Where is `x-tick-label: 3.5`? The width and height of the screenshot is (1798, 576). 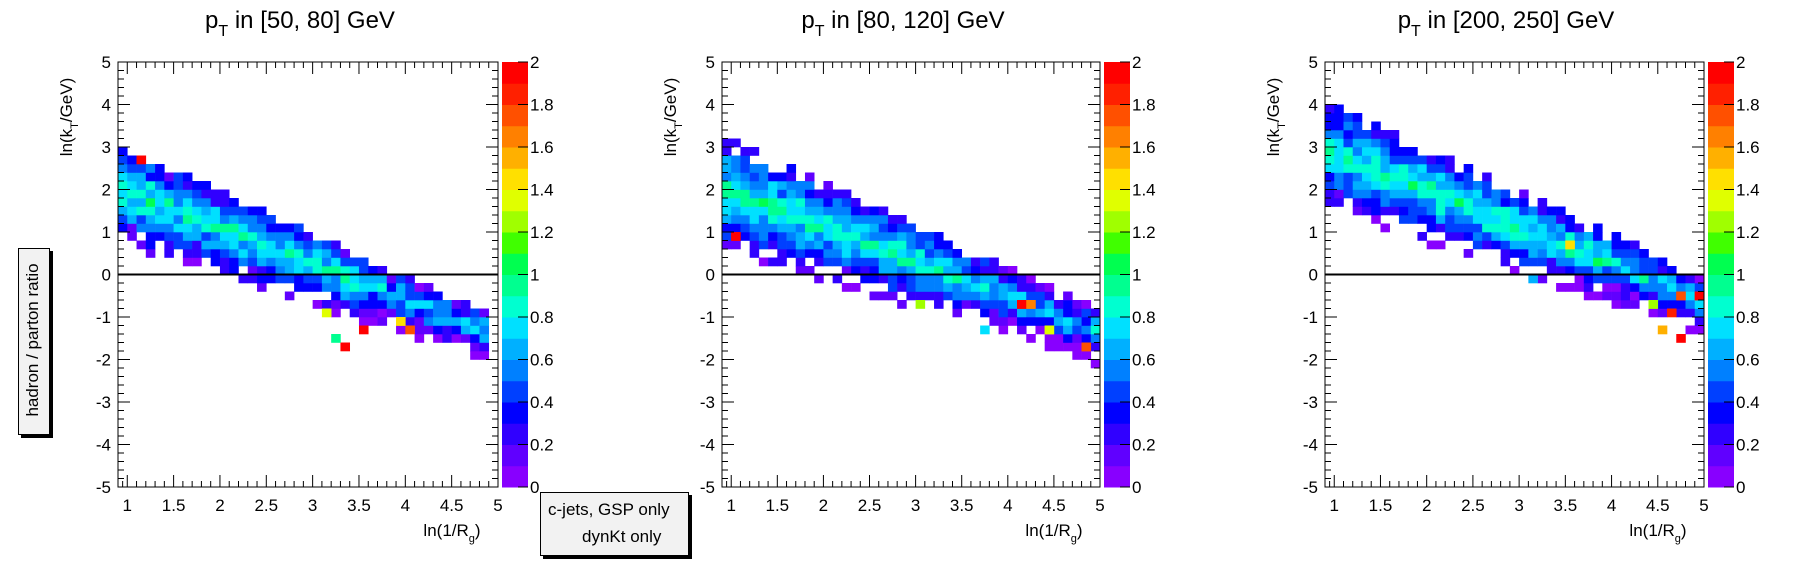 x-tick-label: 3.5 is located at coordinates (962, 505).